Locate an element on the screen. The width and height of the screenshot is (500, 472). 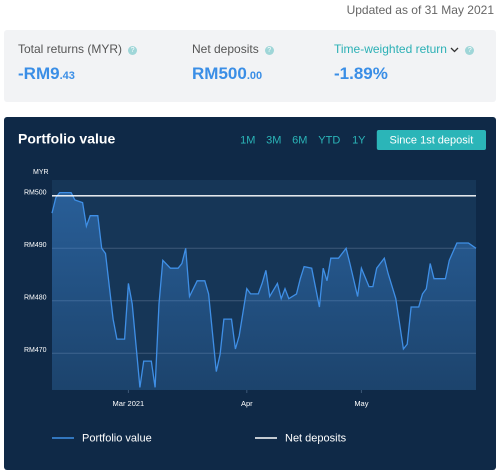
stat-label: Time-weighted return ? is located at coordinates (404, 49).